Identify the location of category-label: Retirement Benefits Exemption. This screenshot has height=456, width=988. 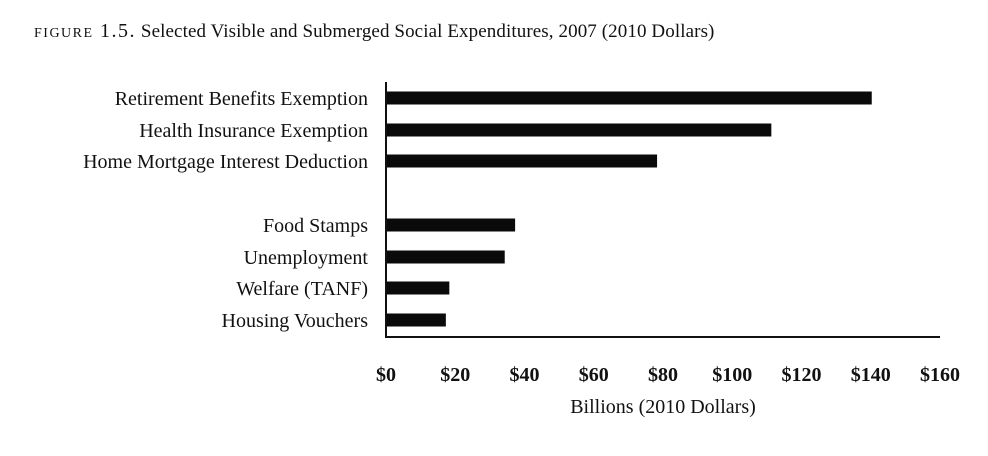
(241, 99).